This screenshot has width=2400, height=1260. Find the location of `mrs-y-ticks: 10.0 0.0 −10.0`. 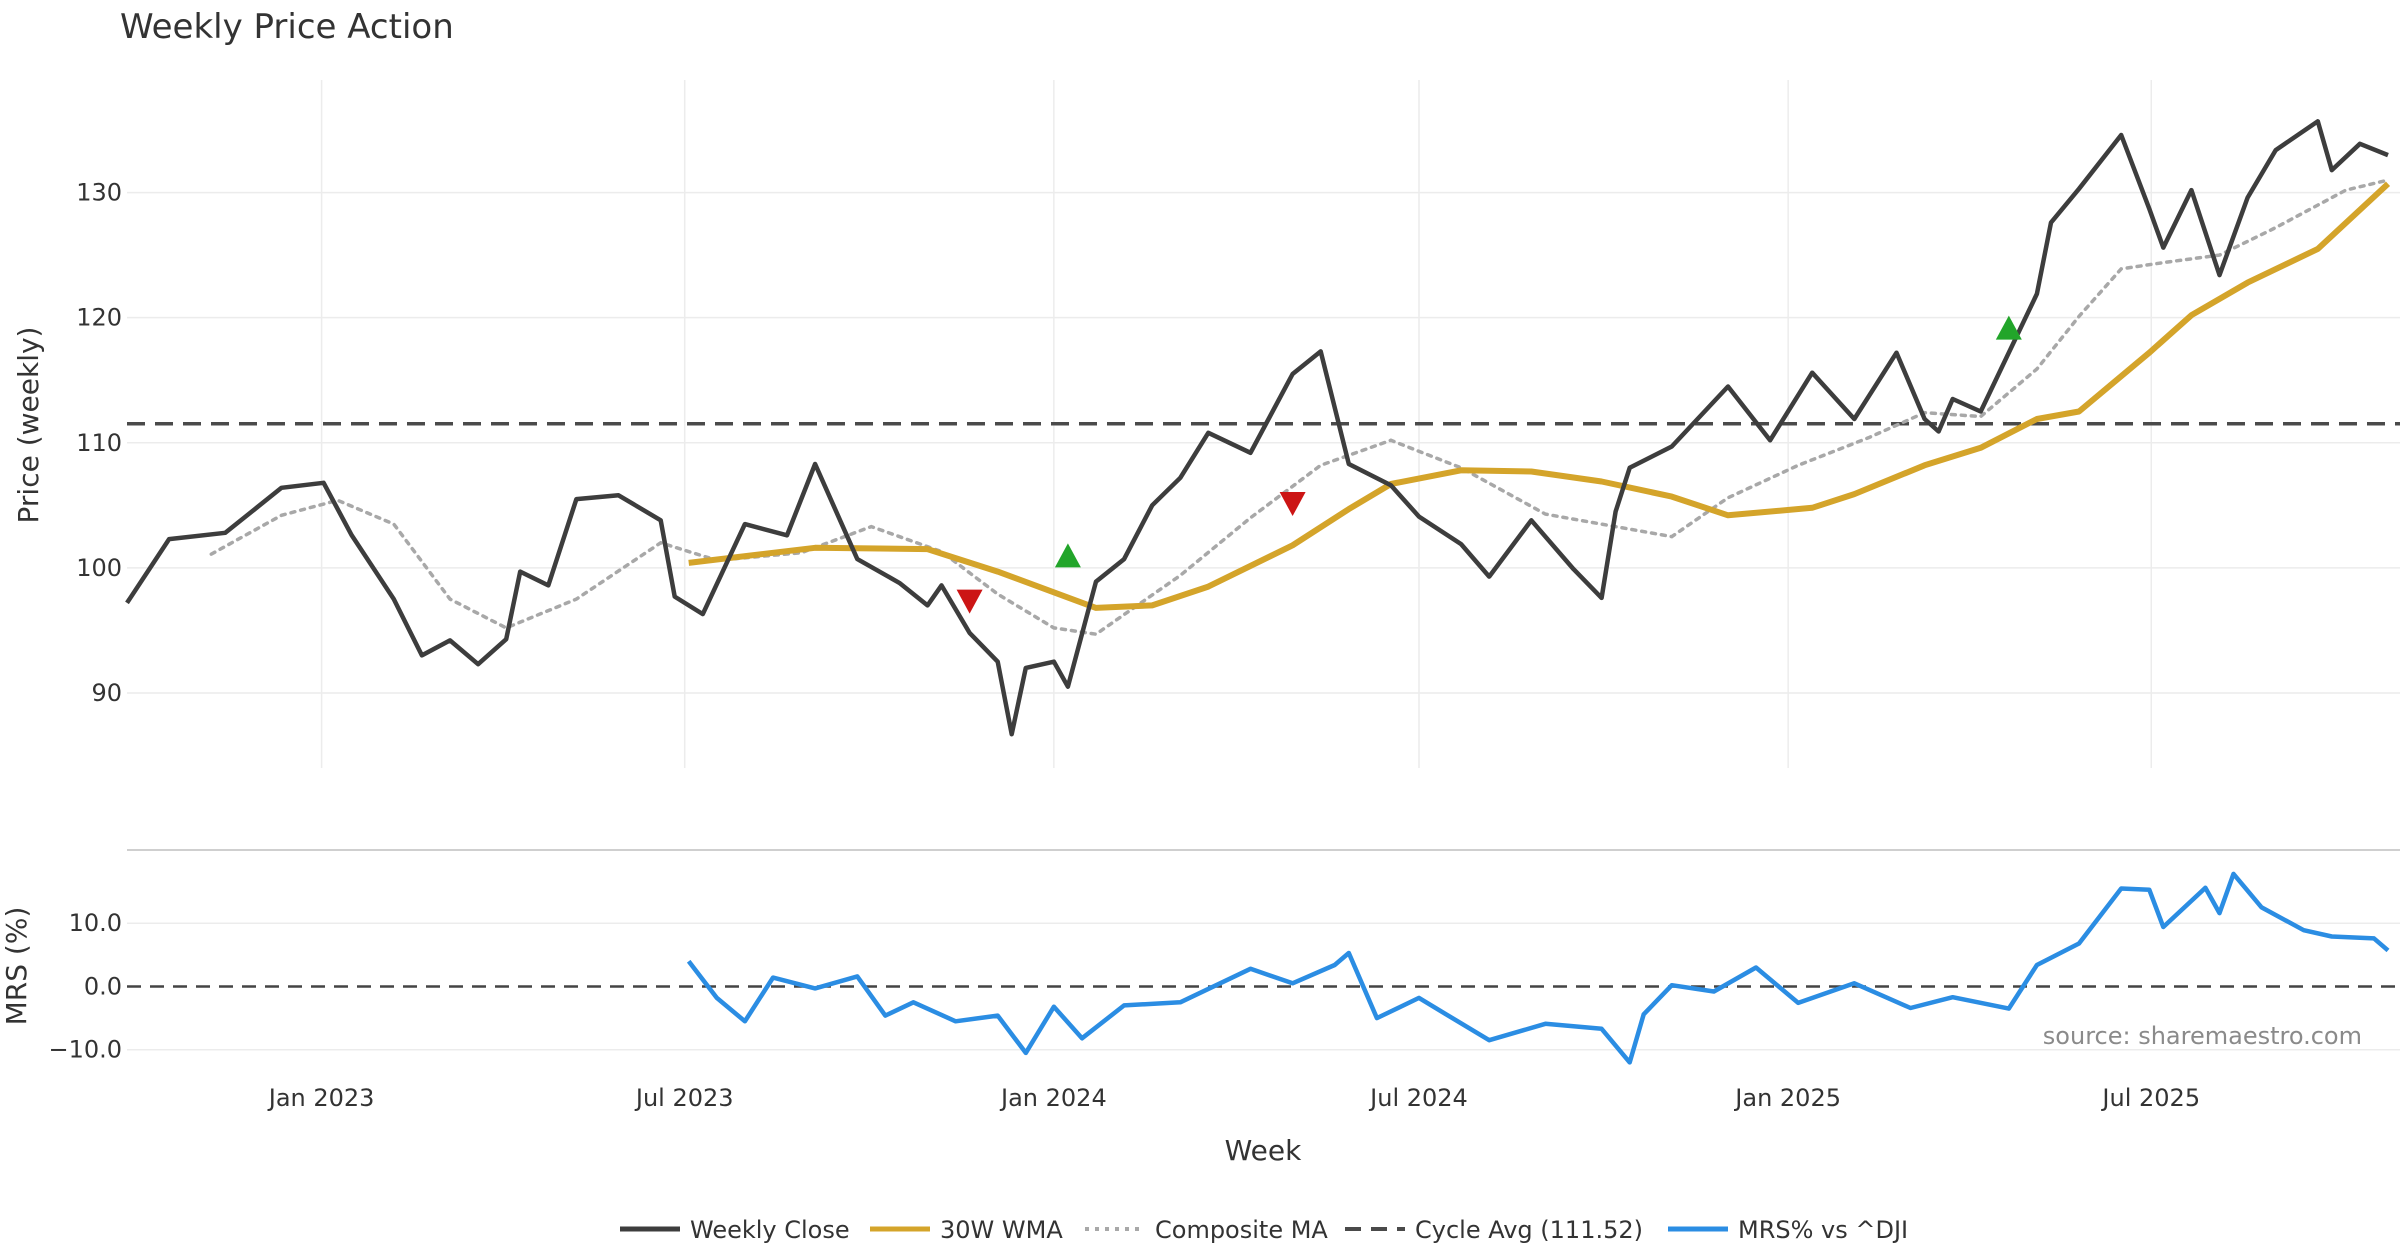

mrs-y-ticks: 10.0 0.0 −10.0 is located at coordinates (85, 986).